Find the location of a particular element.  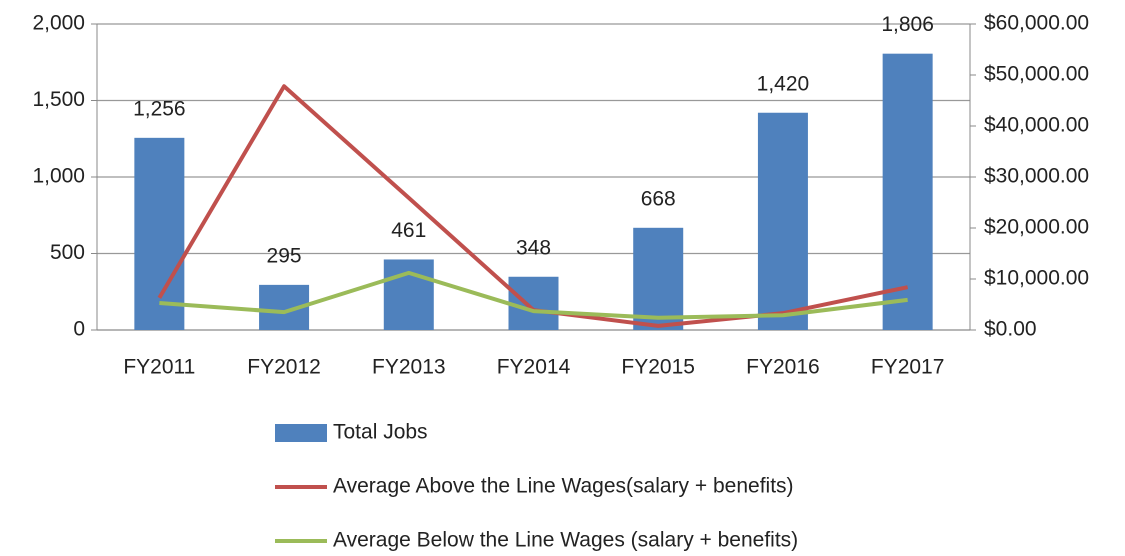

y2-tick-label: $40,000.00 is located at coordinates (1036, 125).